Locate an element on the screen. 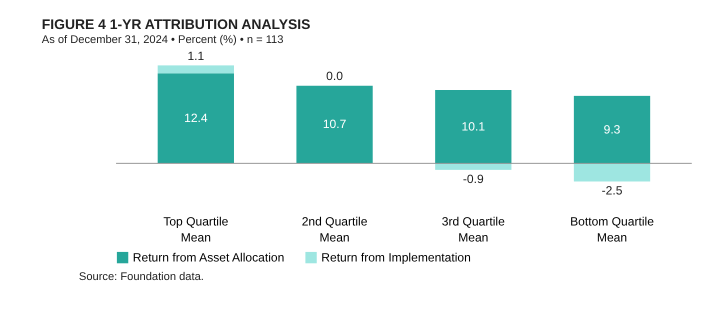  source-note: Source: Foundation data. is located at coordinates (141, 276).